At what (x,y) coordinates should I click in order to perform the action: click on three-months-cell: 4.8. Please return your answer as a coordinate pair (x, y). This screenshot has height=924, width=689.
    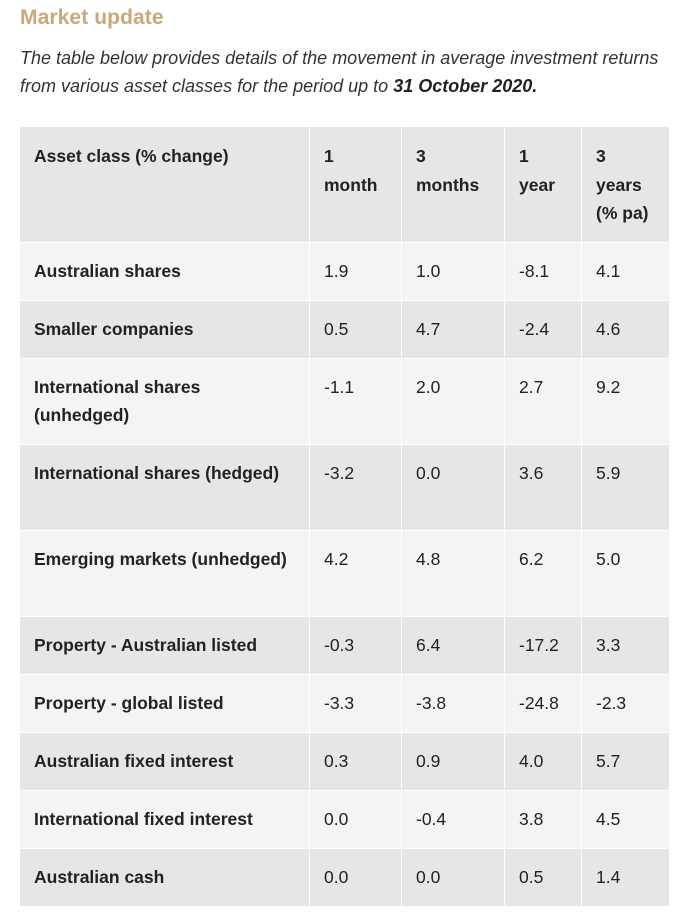
    Looking at the image, I should click on (453, 573).